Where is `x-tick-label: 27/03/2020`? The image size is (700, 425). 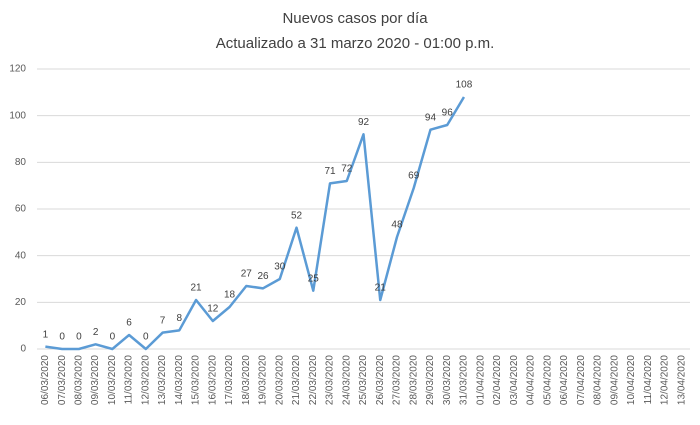 x-tick-label: 27/03/2020 is located at coordinates (397, 380).